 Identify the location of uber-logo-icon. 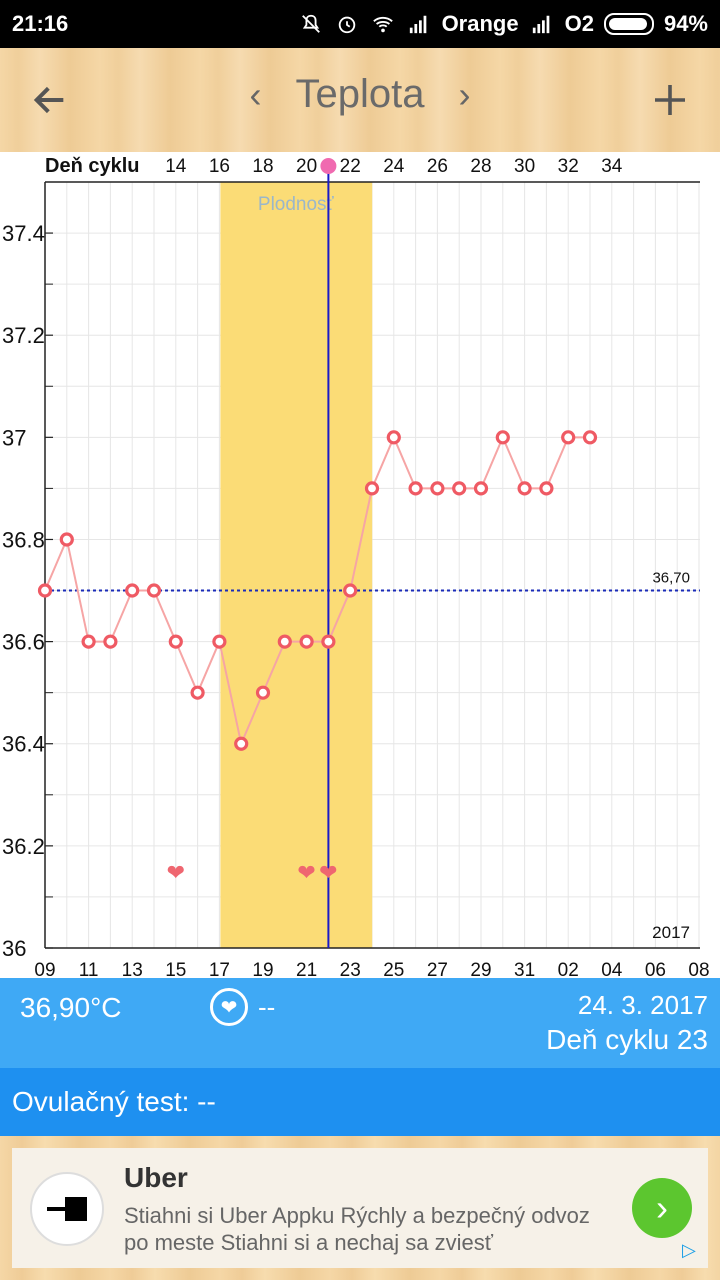
(67, 1209).